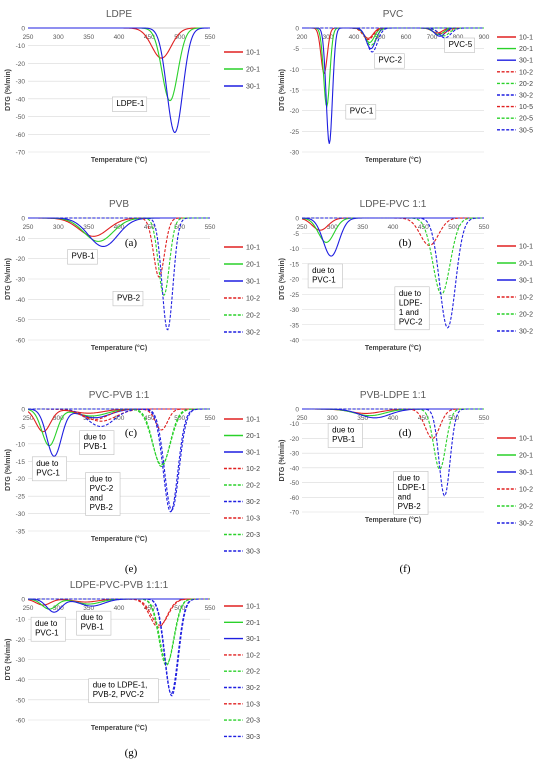  Describe the element at coordinates (129, 297) in the screenshot. I see `svg-text: PVB-2` at that location.